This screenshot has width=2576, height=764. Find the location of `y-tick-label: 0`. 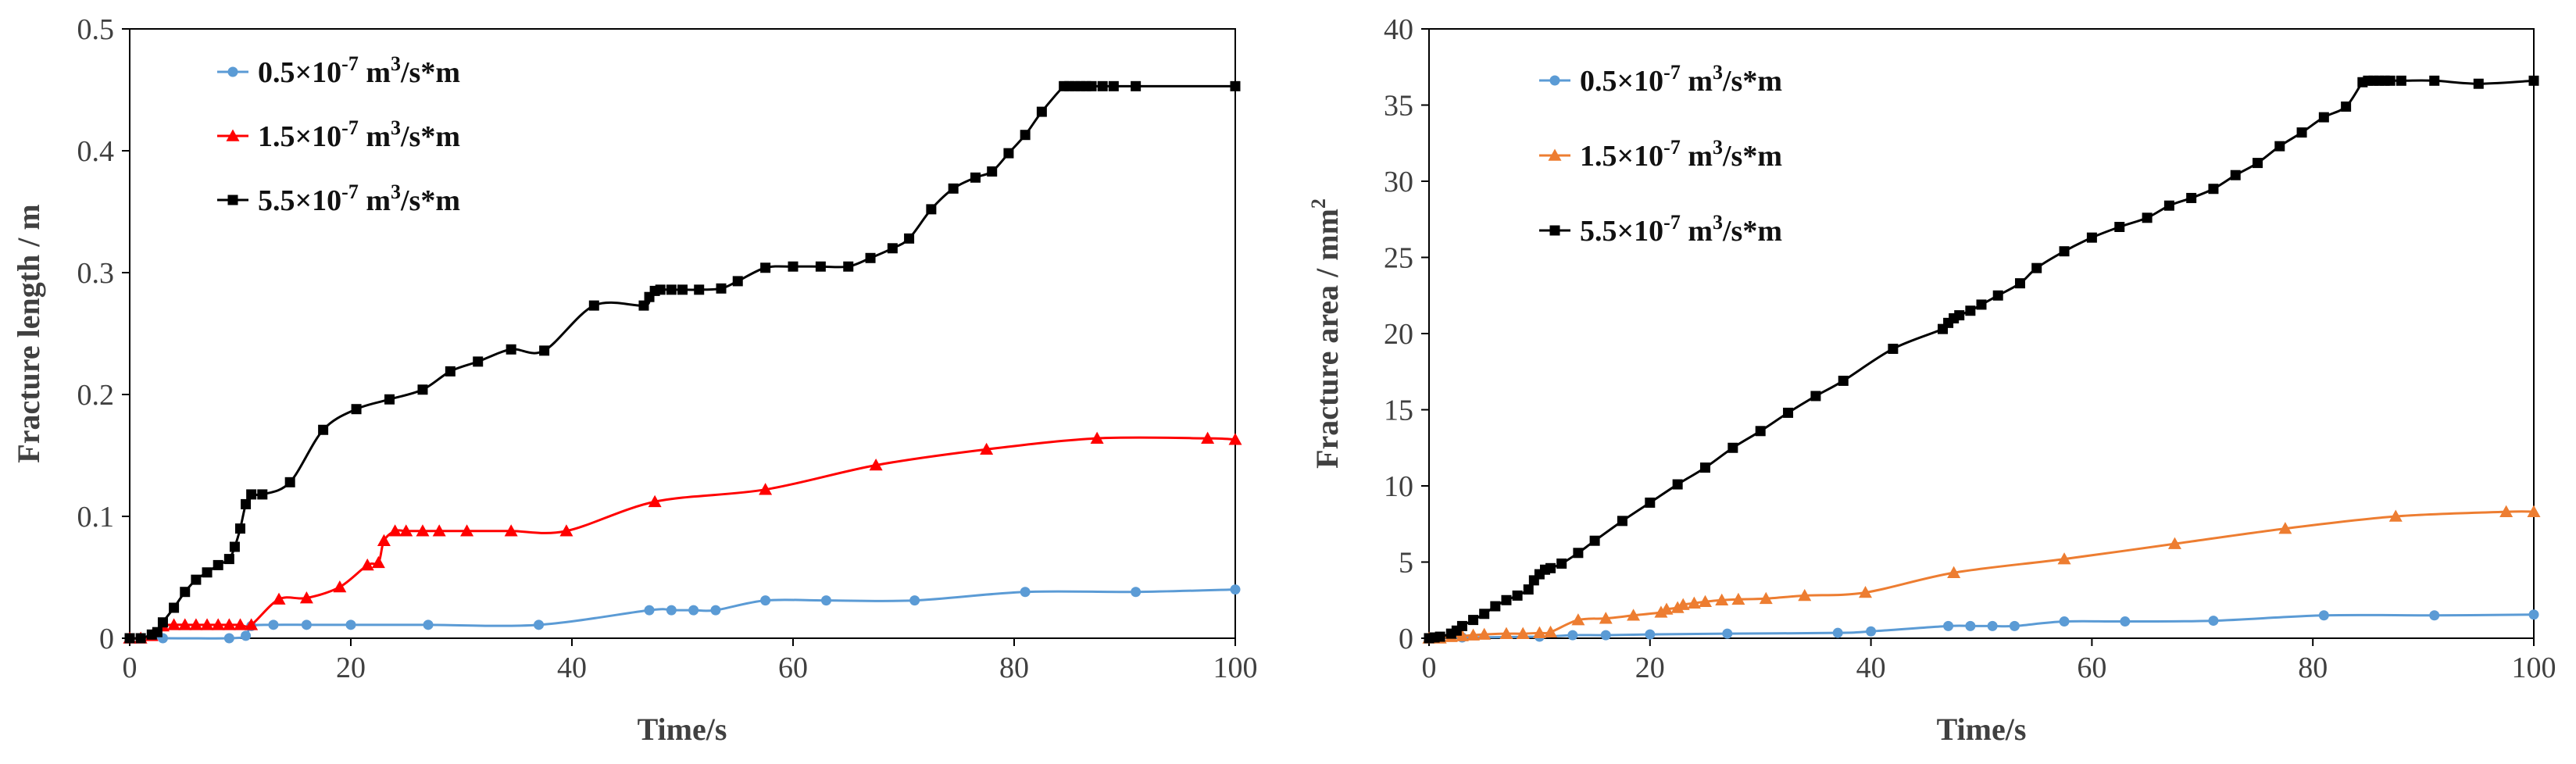

y-tick-label: 0 is located at coordinates (107, 639).